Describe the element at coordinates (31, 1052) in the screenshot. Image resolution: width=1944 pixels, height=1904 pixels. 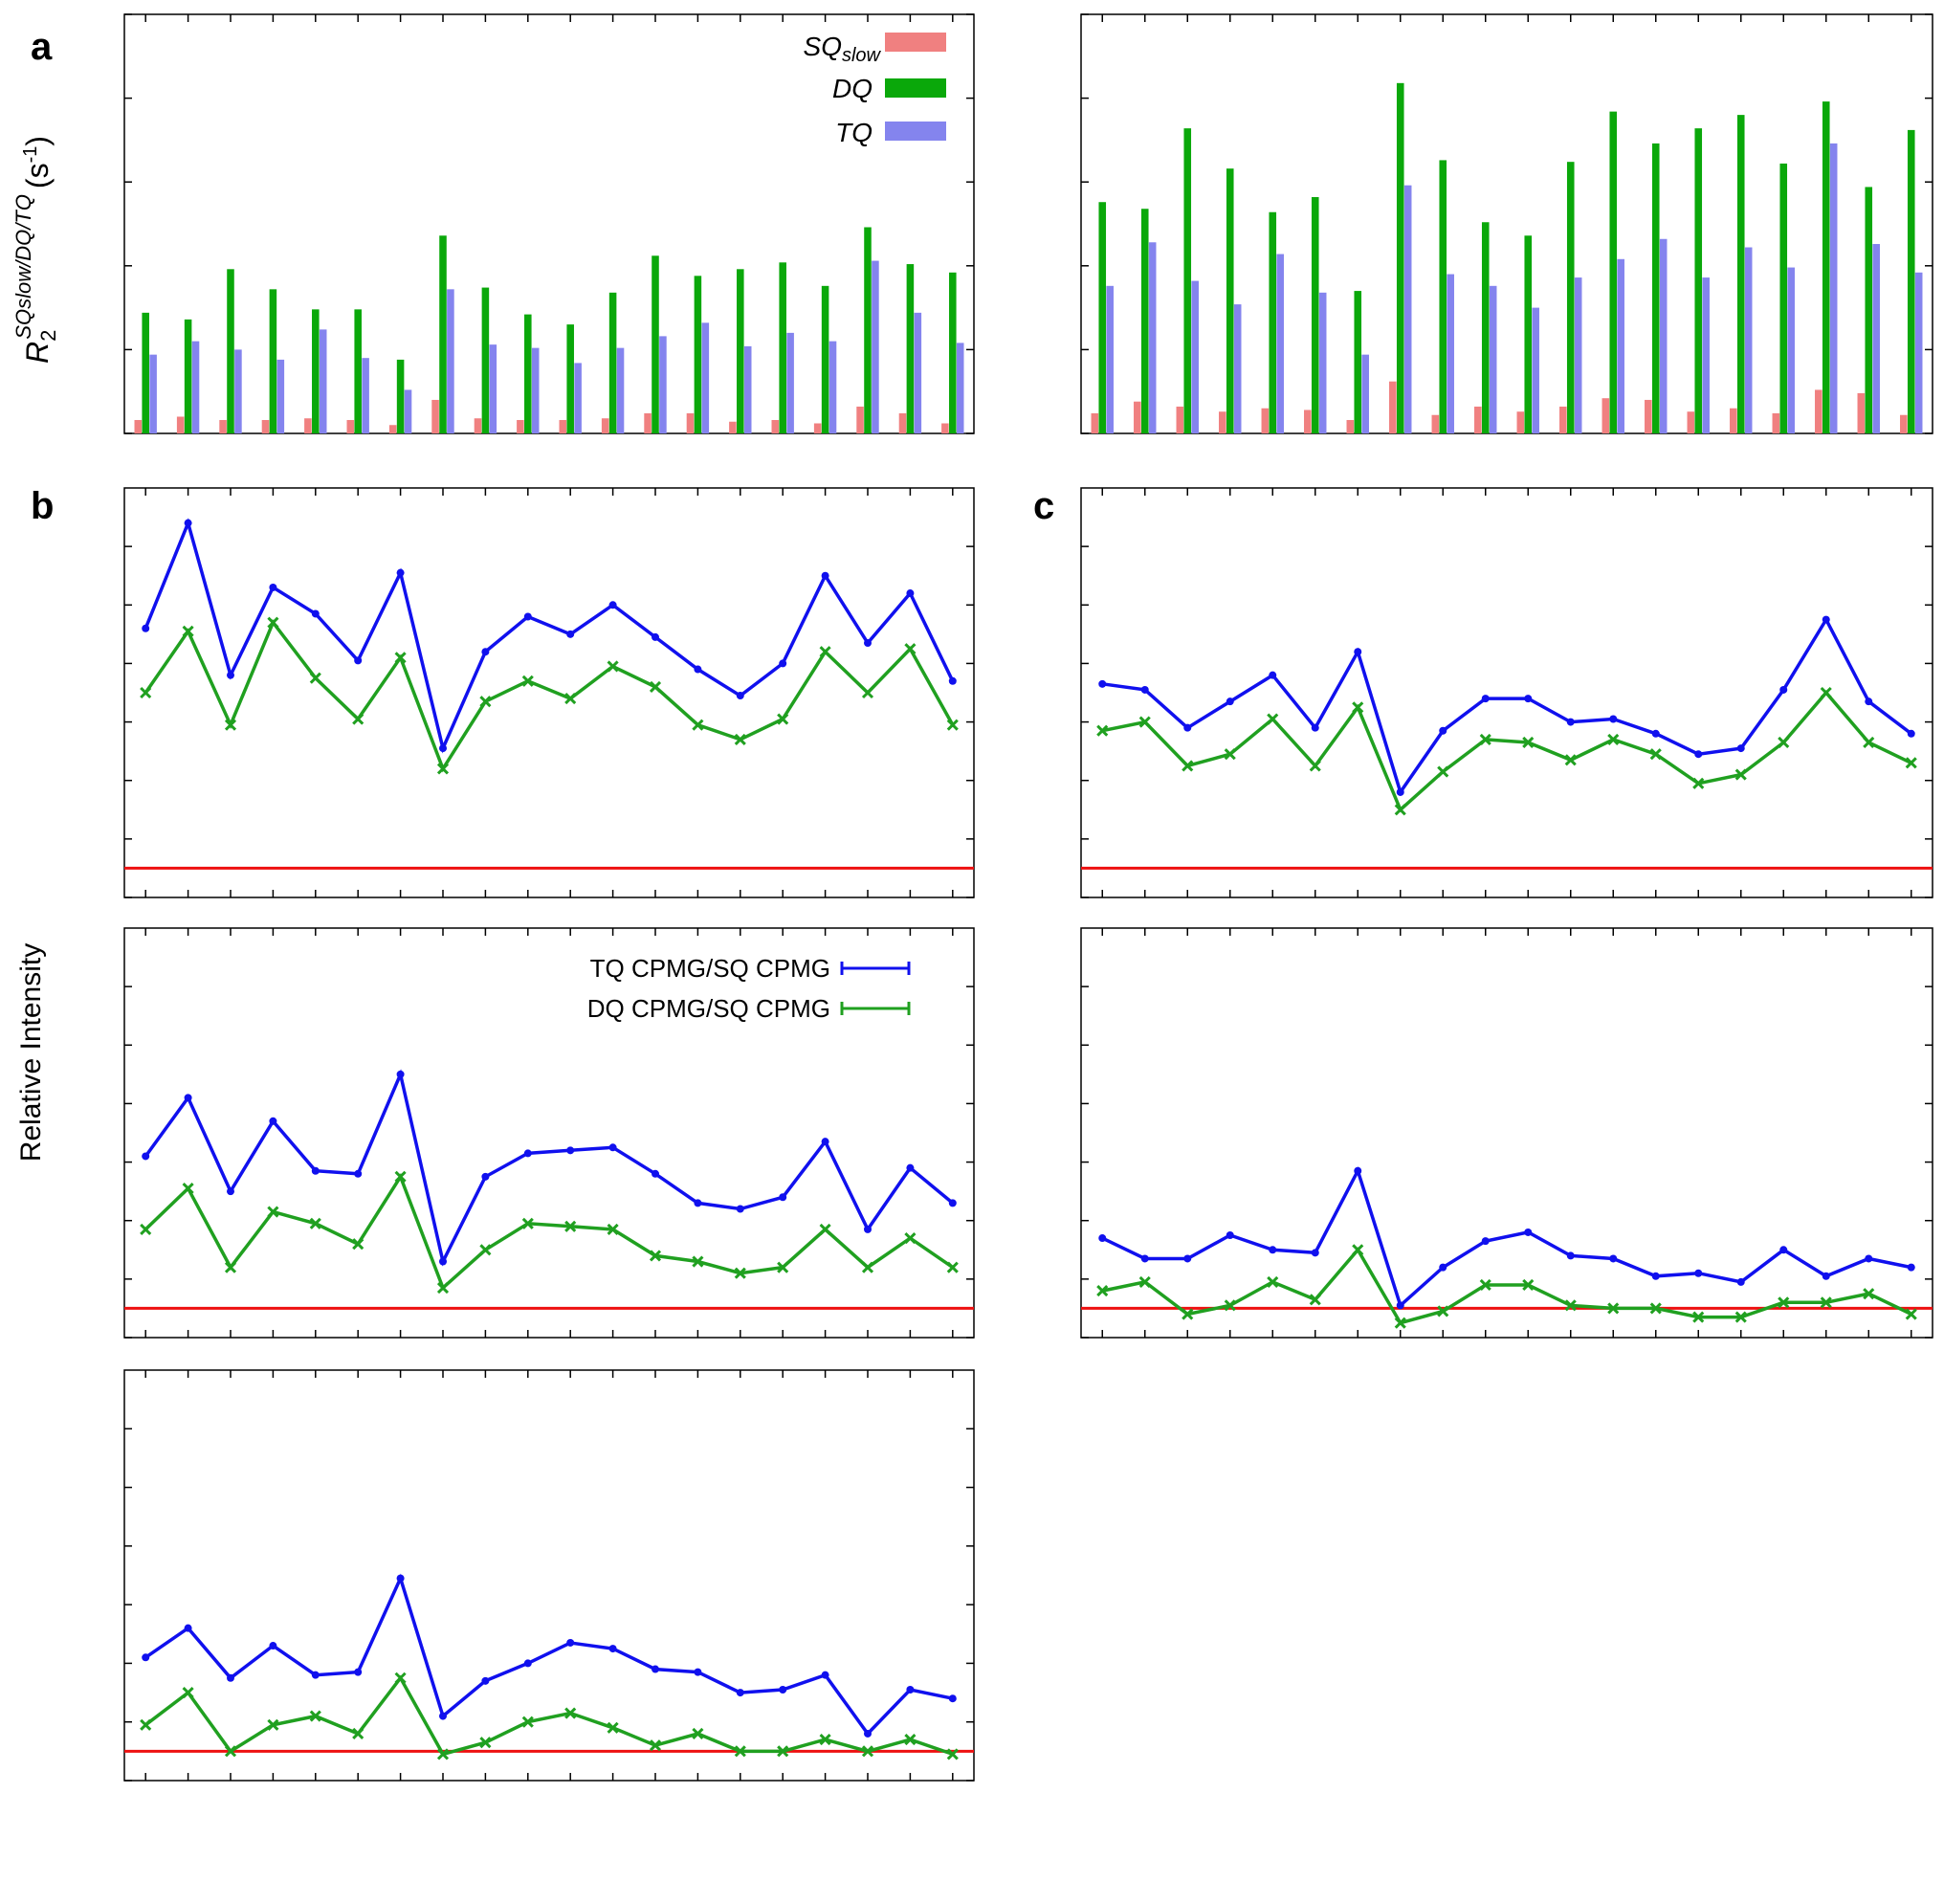
I see `y-axis-label-relative-intensity: Relative Intensity` at that location.